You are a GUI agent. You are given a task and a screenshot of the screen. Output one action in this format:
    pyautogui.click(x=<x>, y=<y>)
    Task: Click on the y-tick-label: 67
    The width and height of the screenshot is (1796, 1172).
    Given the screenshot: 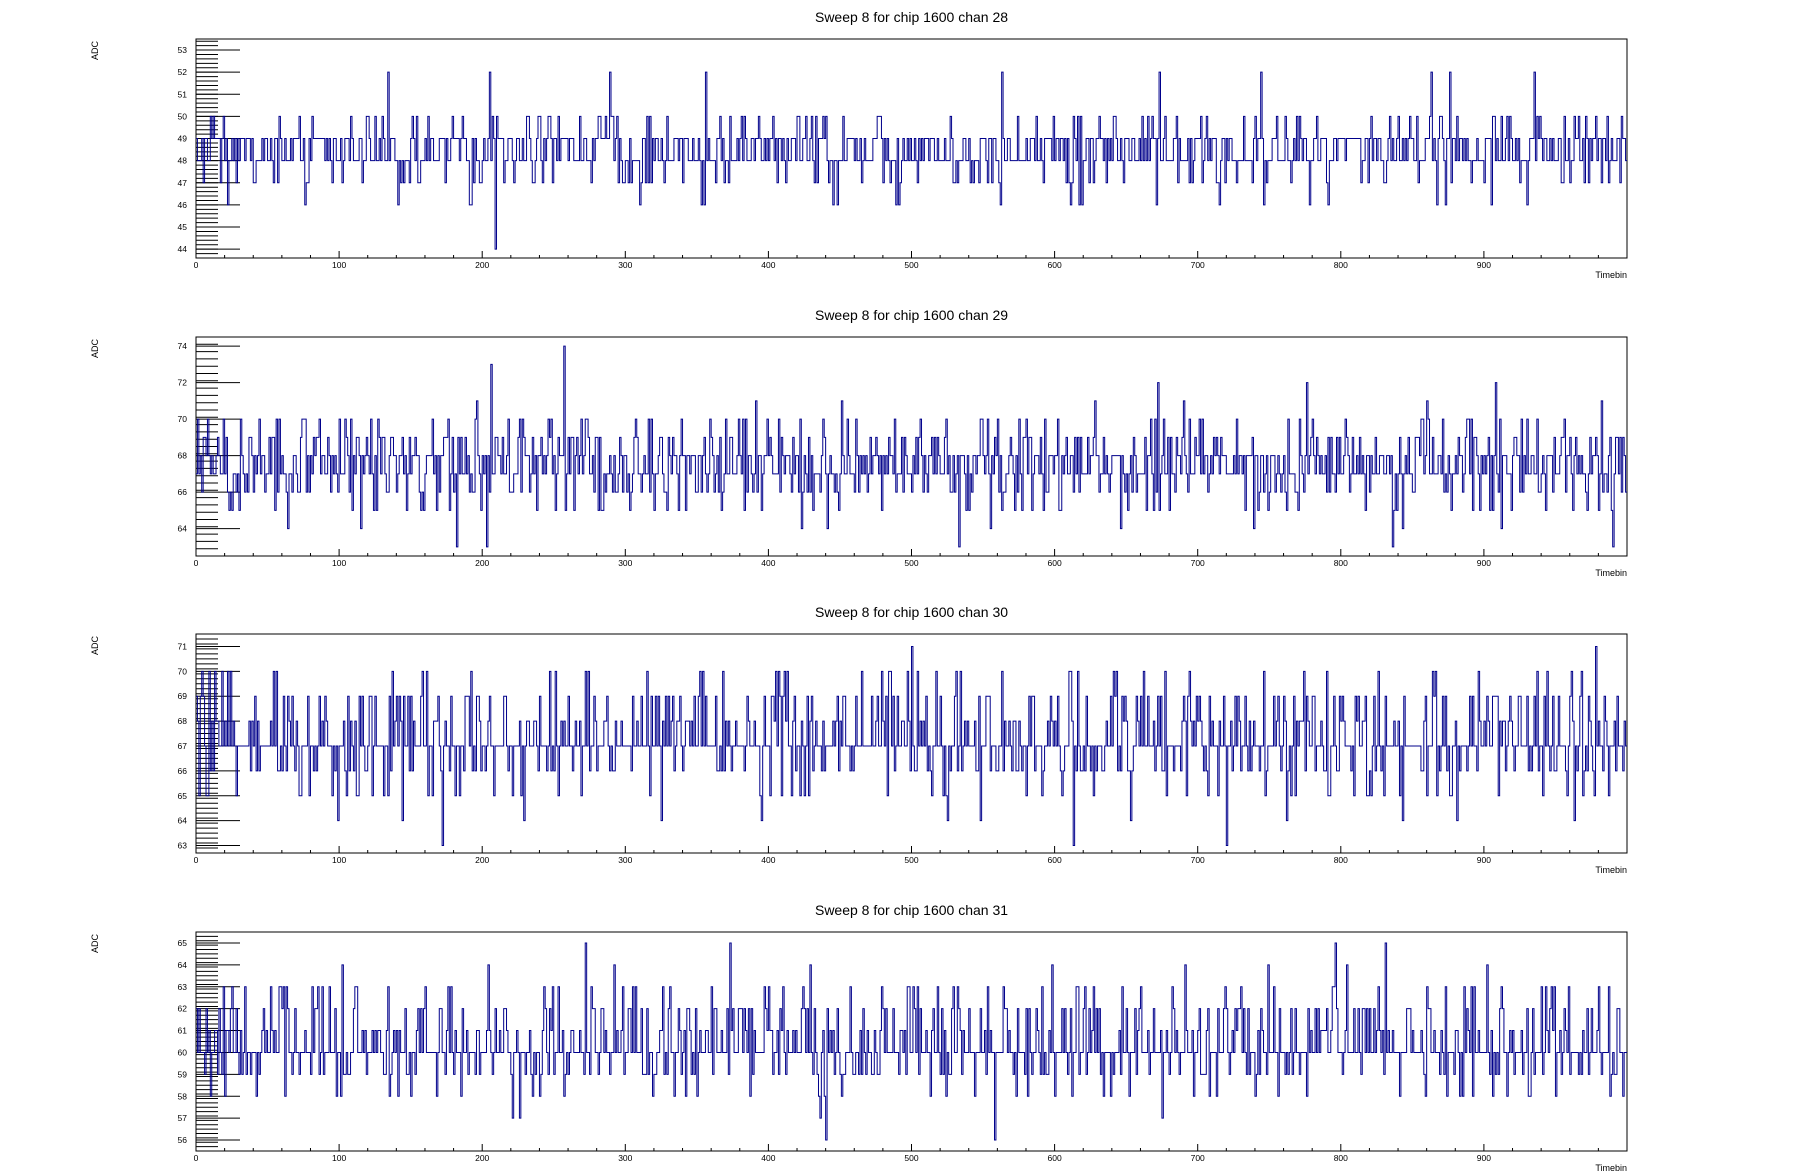 What is the action you would take?
    pyautogui.click(x=183, y=746)
    